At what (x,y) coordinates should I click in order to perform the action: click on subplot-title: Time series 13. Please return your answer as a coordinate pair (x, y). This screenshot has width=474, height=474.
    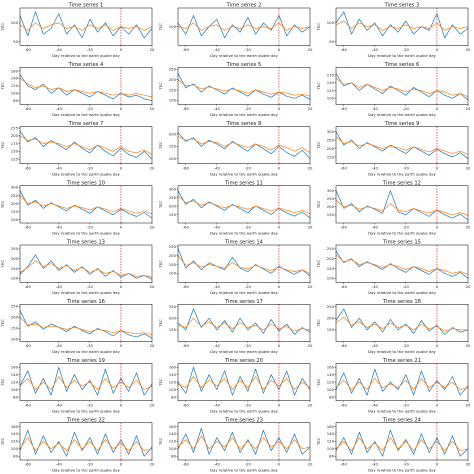
    Looking at the image, I should click on (85, 243).